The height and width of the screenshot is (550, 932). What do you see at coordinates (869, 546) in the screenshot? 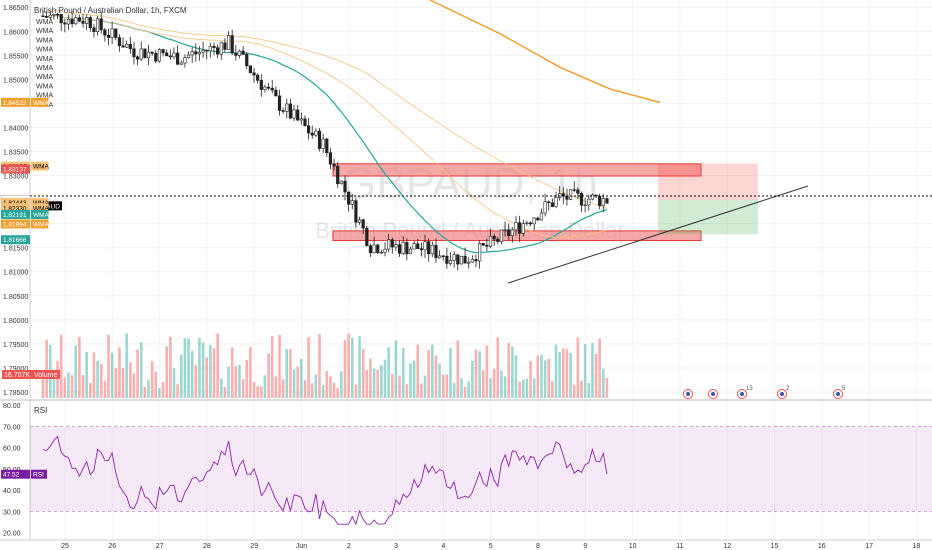
I see `time-tick-label: 17` at bounding box center [869, 546].